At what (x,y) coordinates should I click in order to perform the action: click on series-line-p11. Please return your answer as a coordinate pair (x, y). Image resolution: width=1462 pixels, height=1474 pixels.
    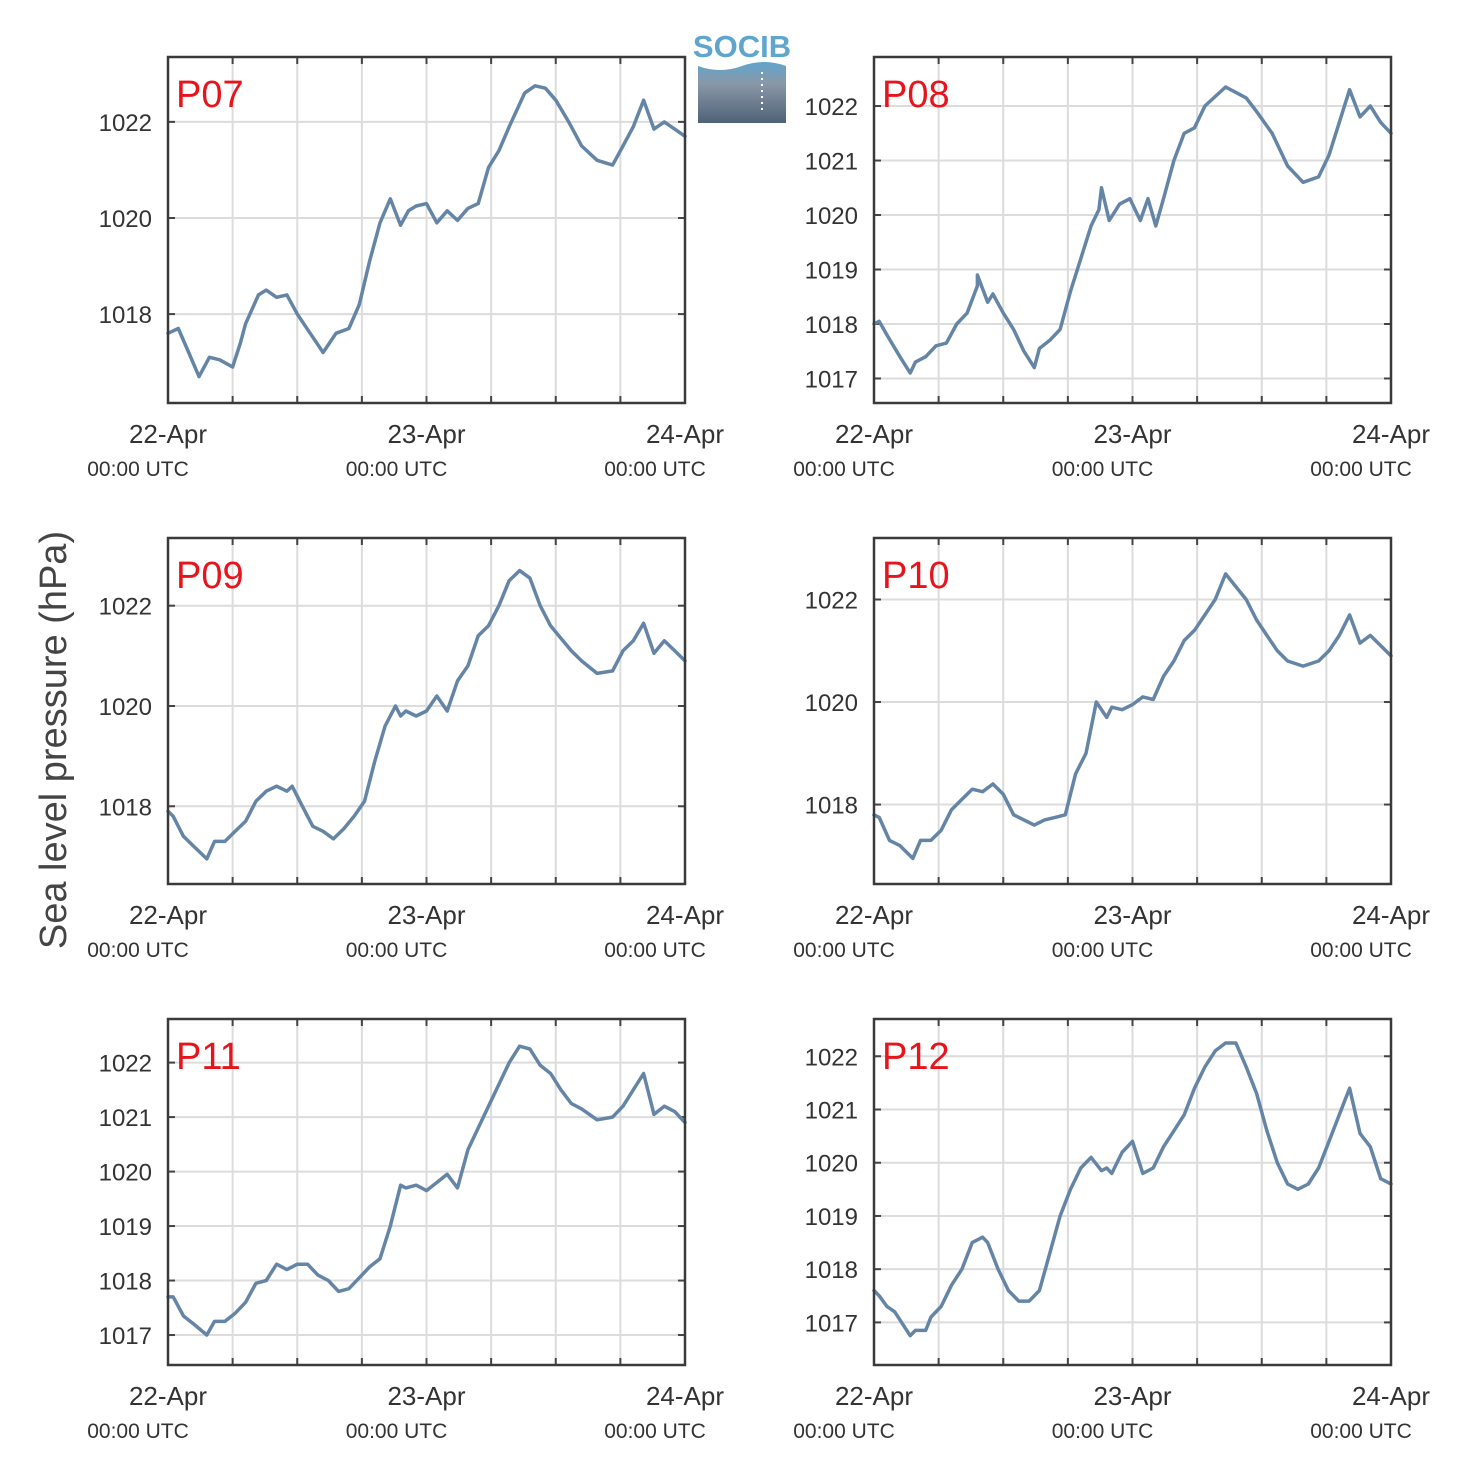
    Looking at the image, I should click on (426, 1190).